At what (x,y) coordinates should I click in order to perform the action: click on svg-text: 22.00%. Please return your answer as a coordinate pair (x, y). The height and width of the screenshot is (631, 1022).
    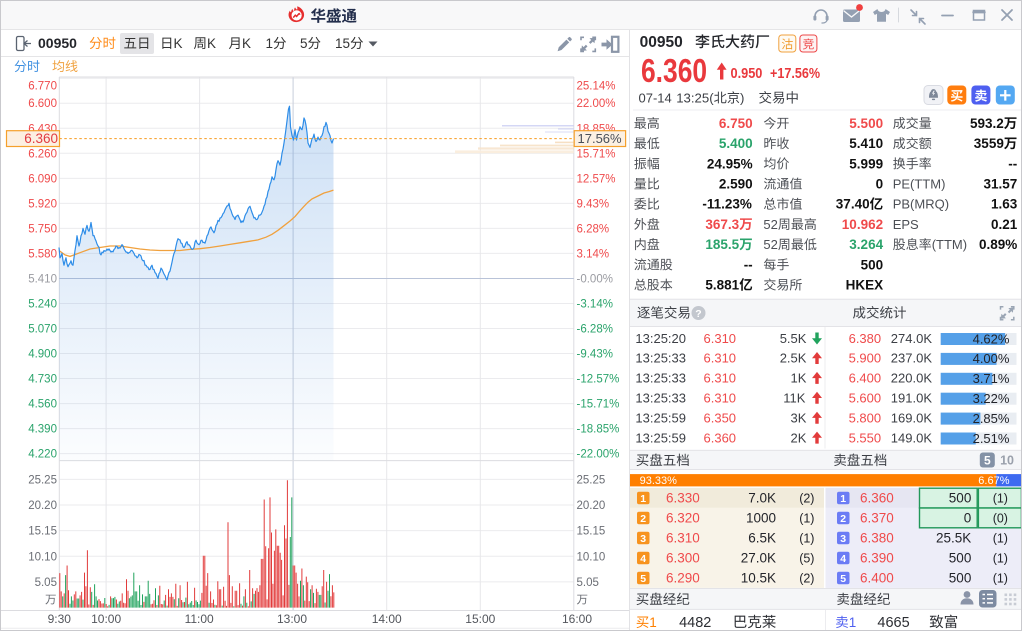
    Looking at the image, I should click on (596, 104).